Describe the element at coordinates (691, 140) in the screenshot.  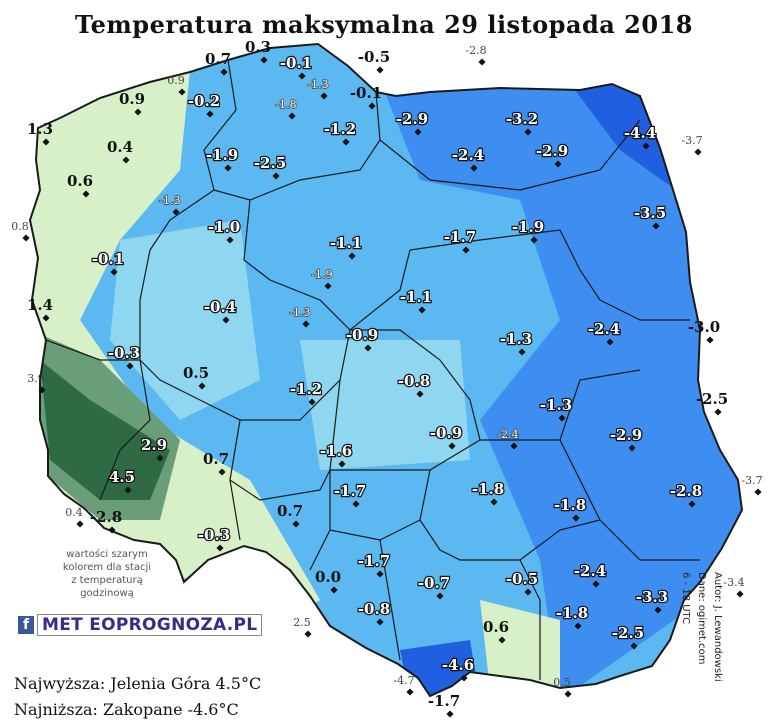
I see `station-temperature-label: -3.7` at that location.